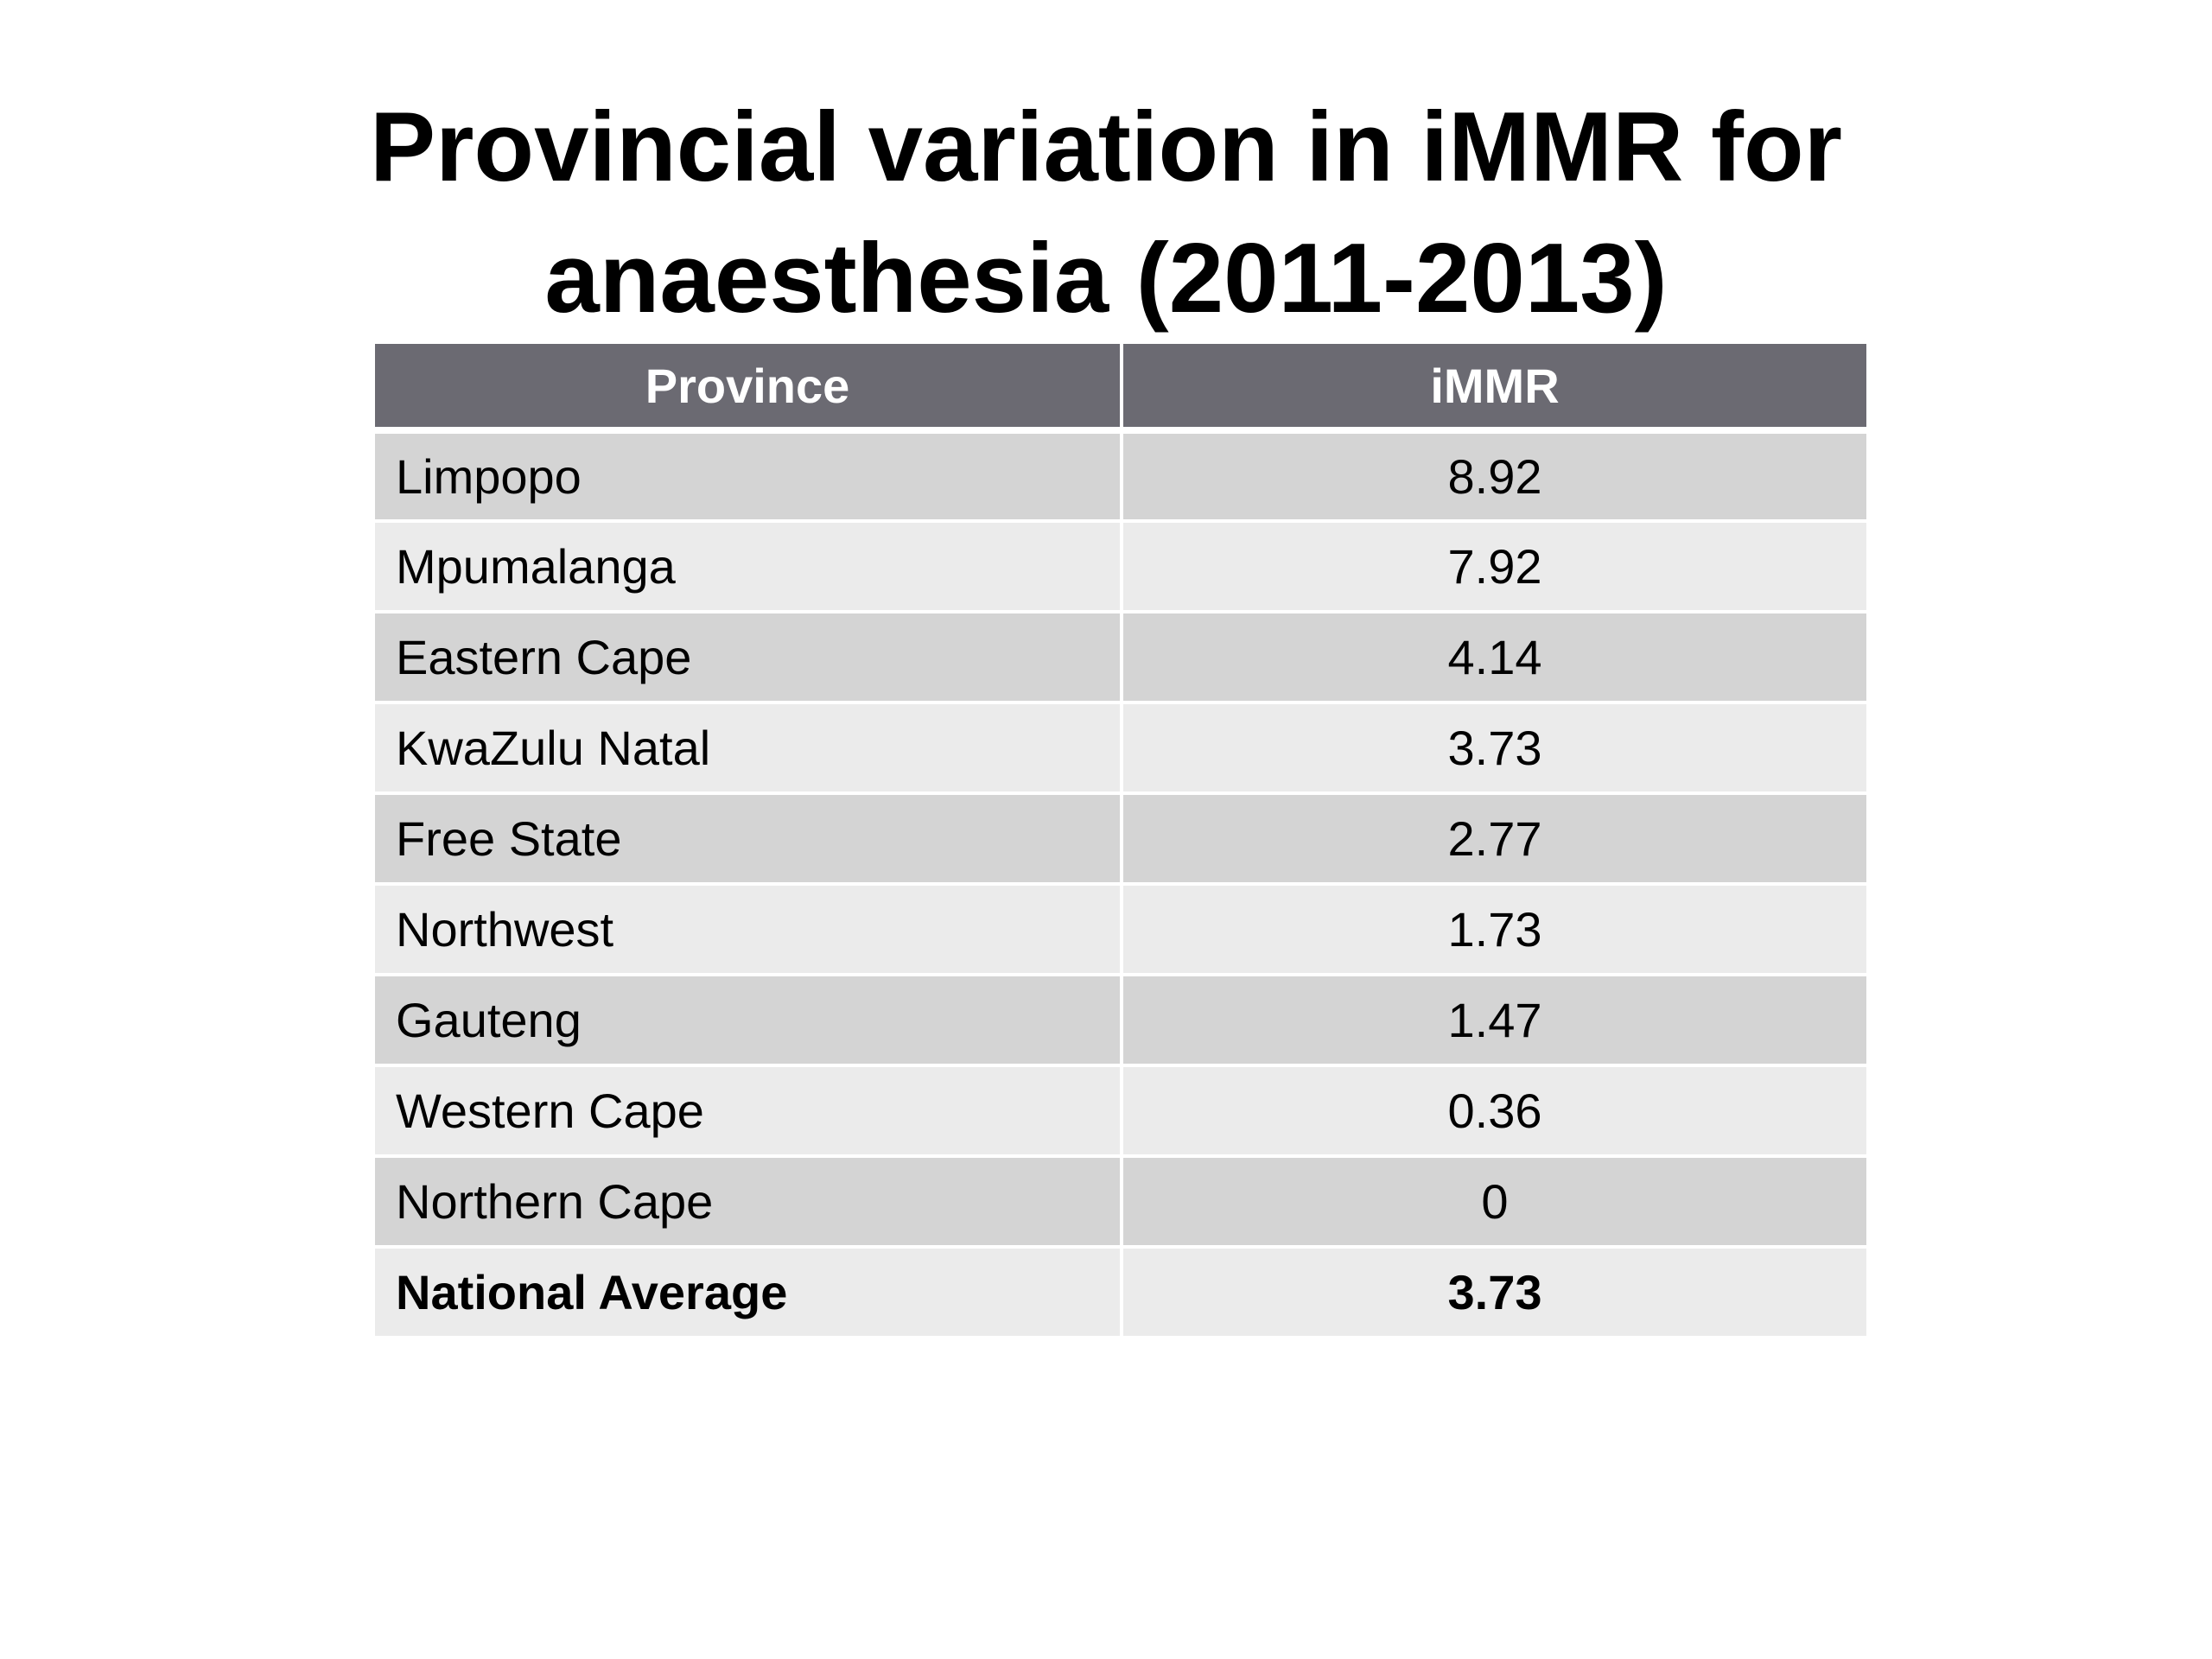 This screenshot has height=1659, width=2212. Describe the element at coordinates (1494, 1202) in the screenshot. I see `immr-cell: 0` at that location.